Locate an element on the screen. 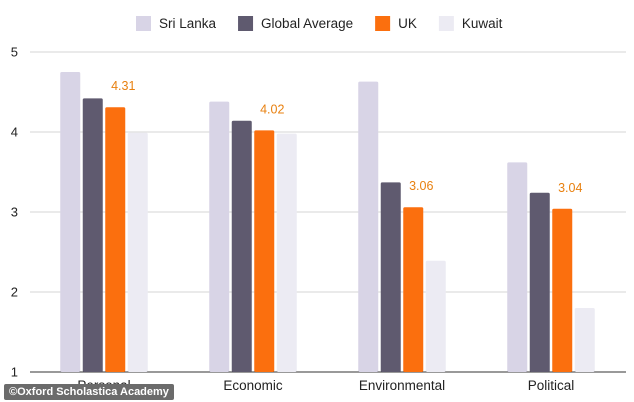  legend-label: Sri Lanka is located at coordinates (188, 23).